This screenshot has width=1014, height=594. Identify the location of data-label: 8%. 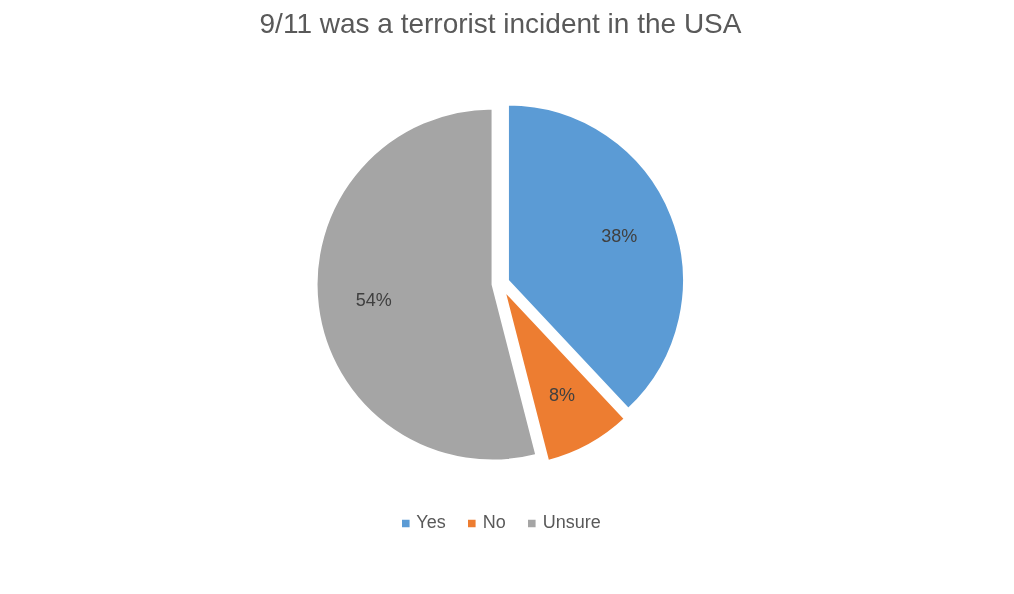
(562, 395).